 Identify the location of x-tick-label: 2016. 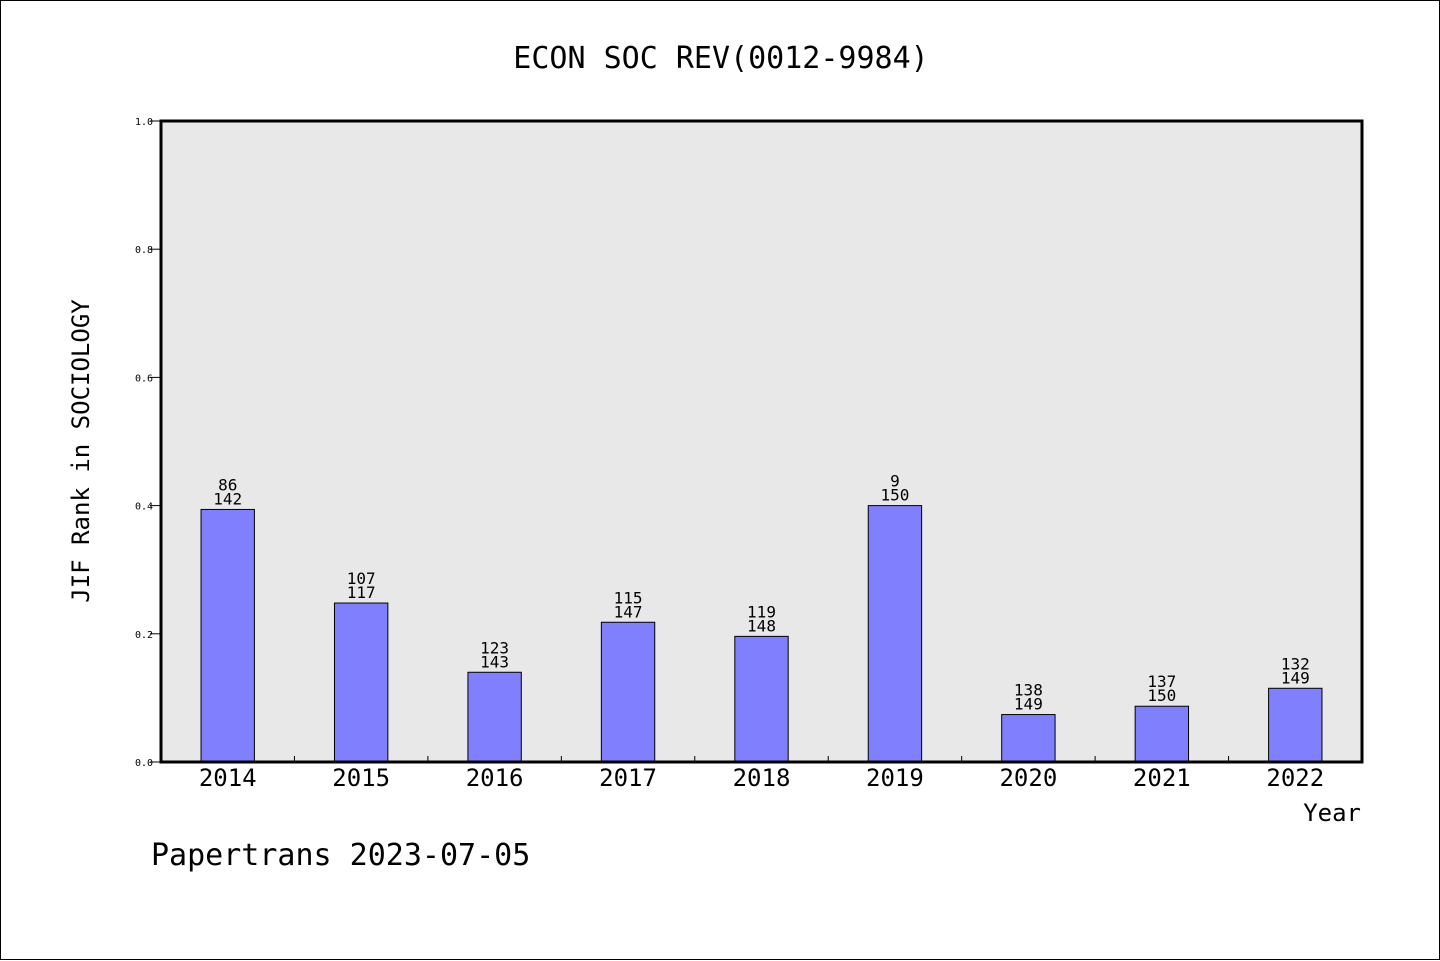
(495, 778).